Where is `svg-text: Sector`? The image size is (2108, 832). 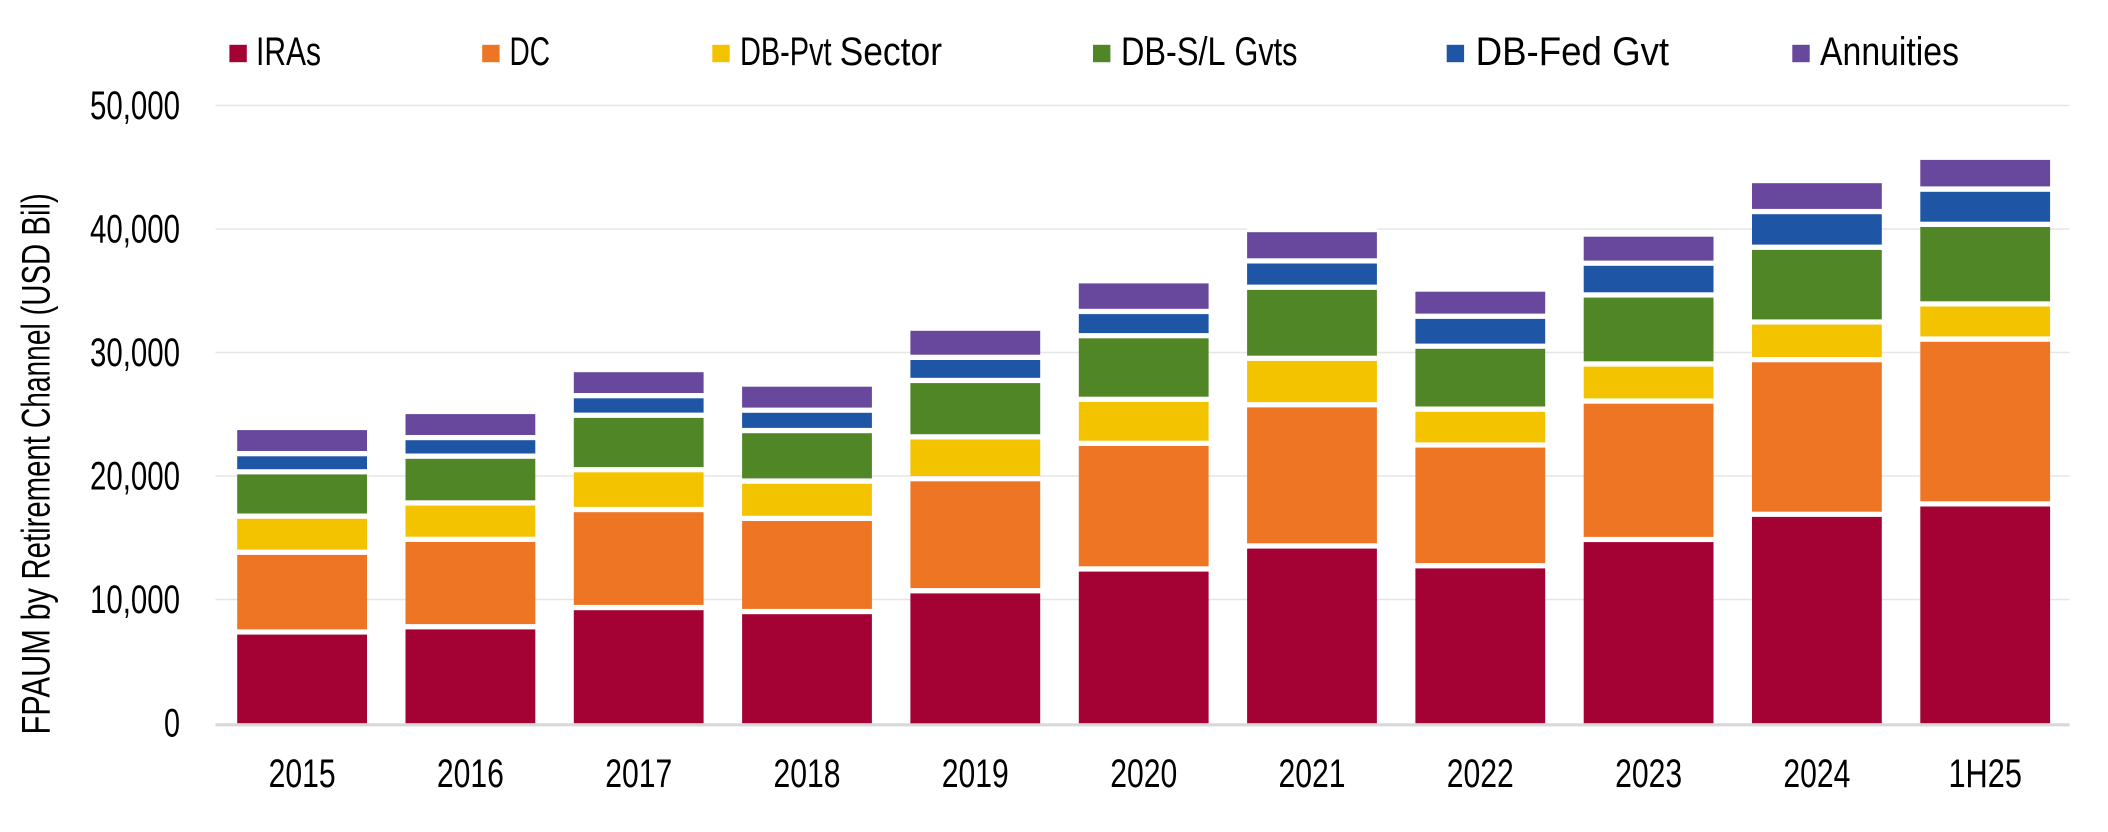
svg-text: Sector is located at coordinates (891, 52).